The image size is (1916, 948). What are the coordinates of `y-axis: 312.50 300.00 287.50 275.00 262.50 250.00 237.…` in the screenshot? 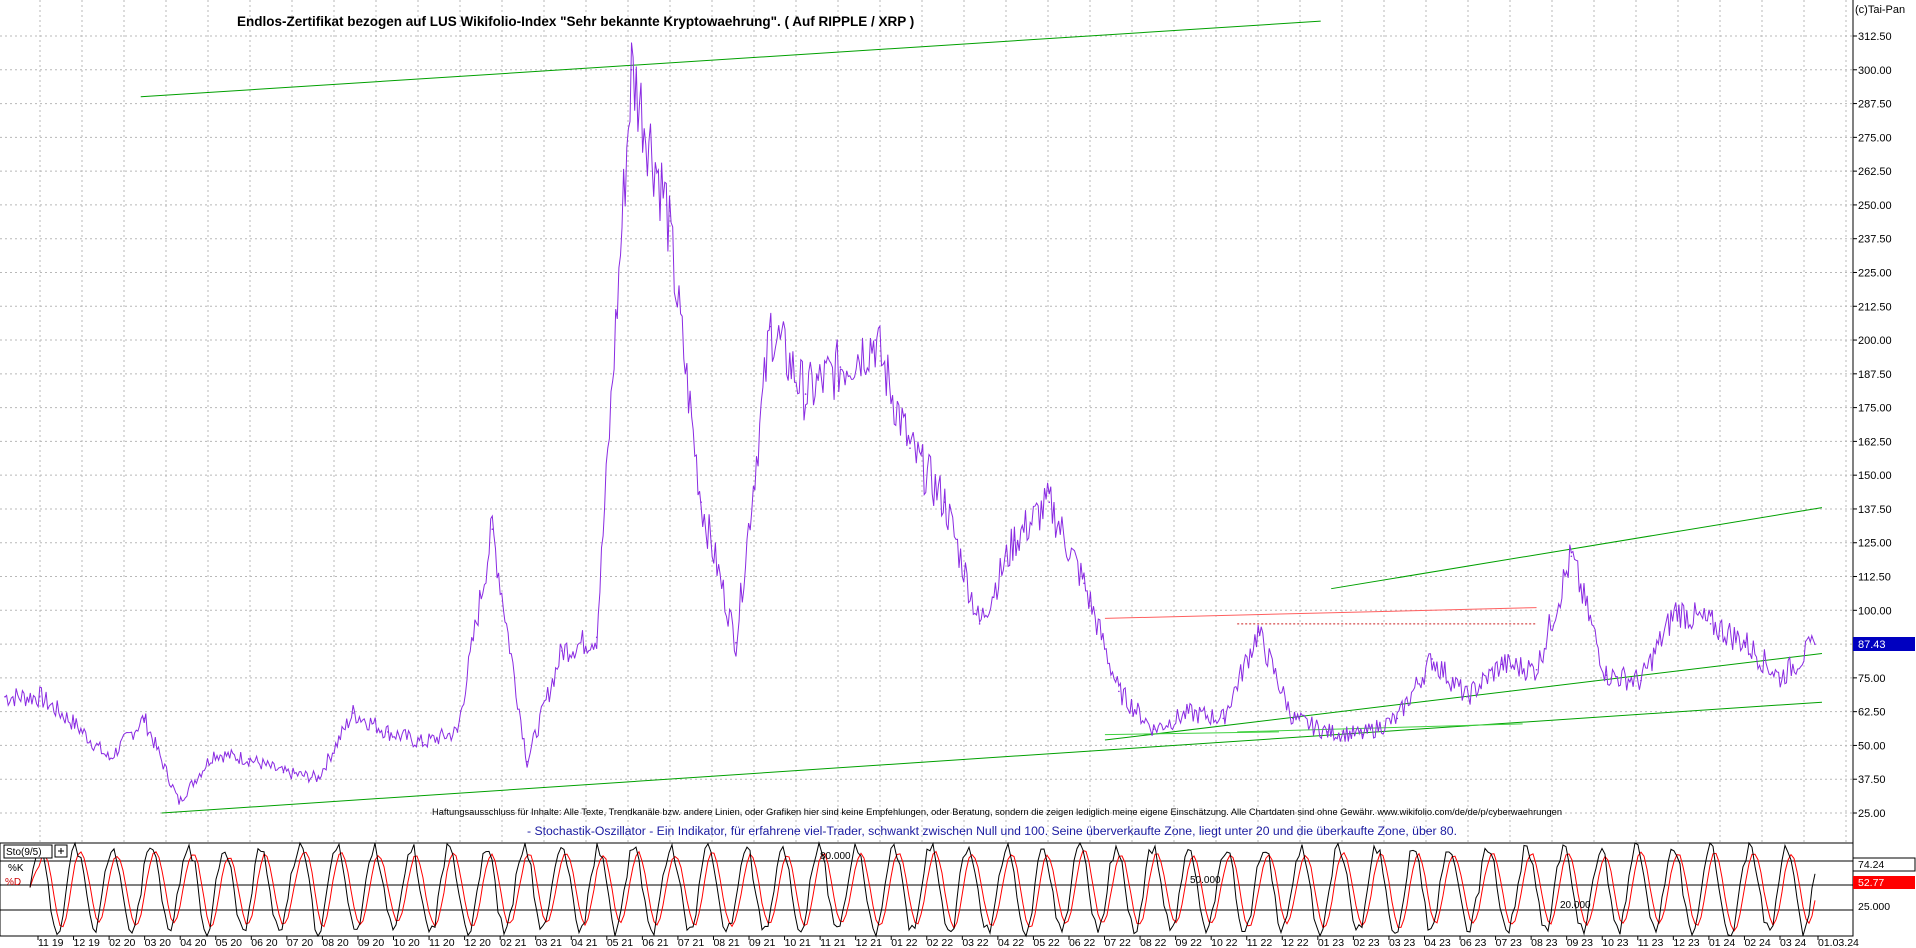 It's located at (1872, 421).